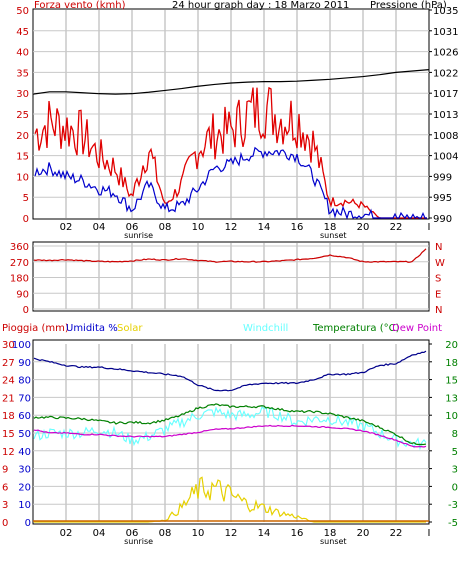  What do you see at coordinates (92, 328) in the screenshot?
I see `legend-humidity: Umidita %` at bounding box center [92, 328].